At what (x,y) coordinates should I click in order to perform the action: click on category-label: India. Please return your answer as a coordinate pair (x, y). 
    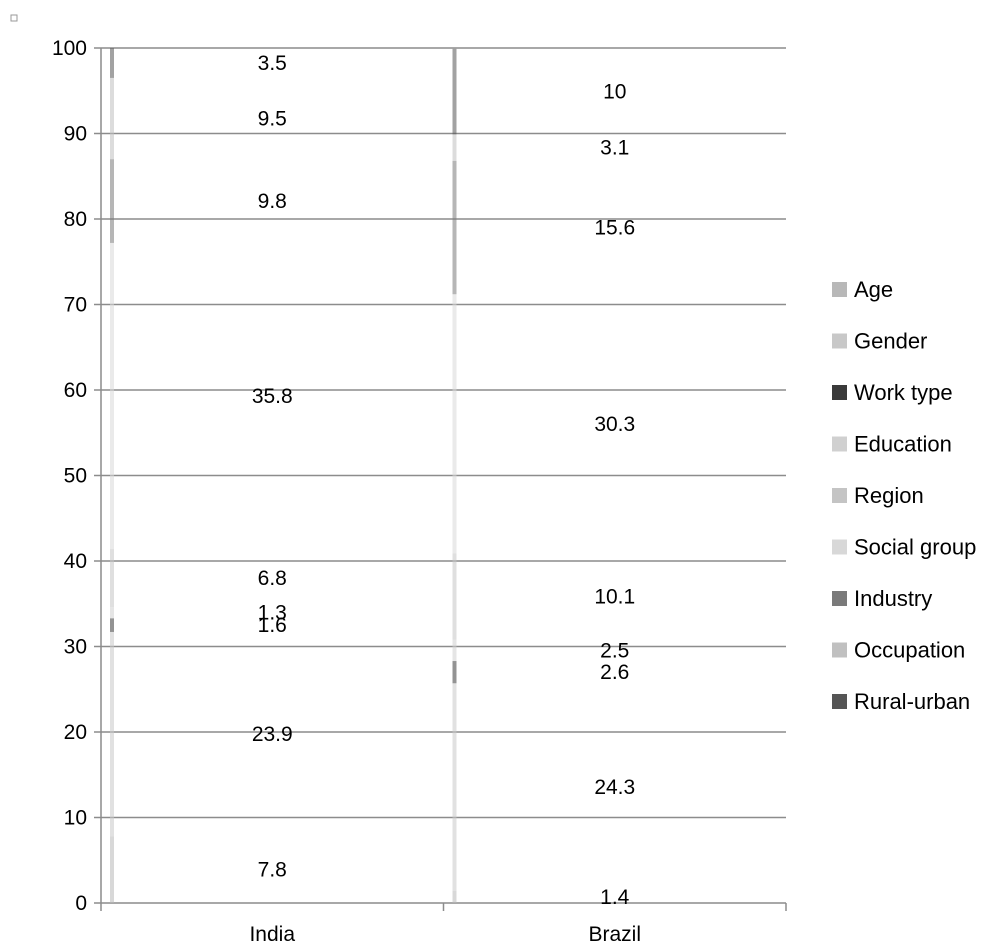
    Looking at the image, I should click on (272, 934).